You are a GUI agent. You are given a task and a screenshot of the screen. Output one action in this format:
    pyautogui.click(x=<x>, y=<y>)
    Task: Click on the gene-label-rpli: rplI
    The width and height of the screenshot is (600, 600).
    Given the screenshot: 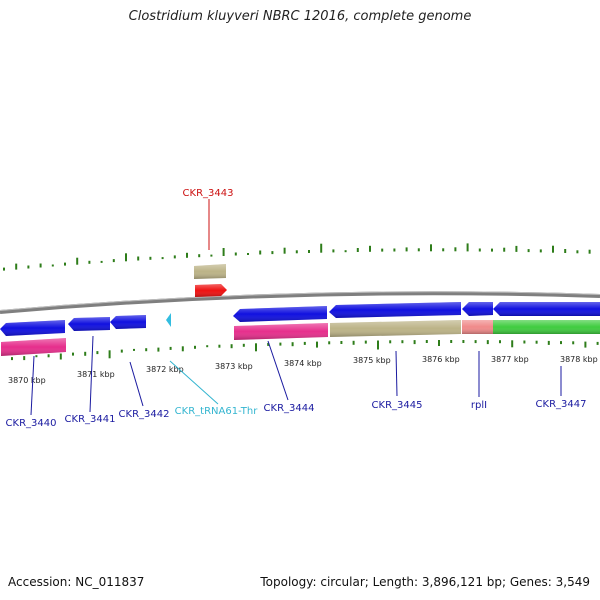 What is the action you would take?
    pyautogui.click(x=479, y=405)
    